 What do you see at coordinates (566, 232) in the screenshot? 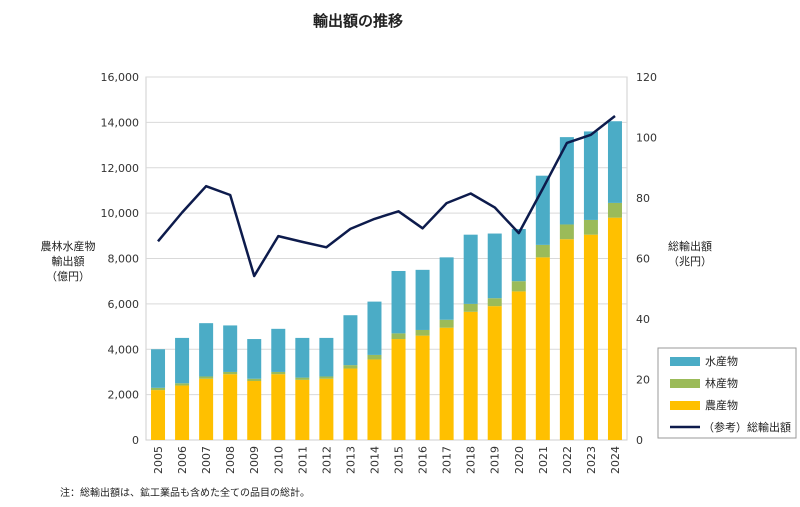
I see `bar-2022-林産物` at bounding box center [566, 232].